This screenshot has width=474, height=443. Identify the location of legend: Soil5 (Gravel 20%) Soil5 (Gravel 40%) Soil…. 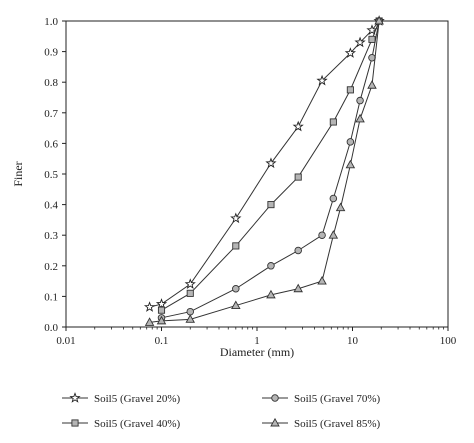
(221, 411).